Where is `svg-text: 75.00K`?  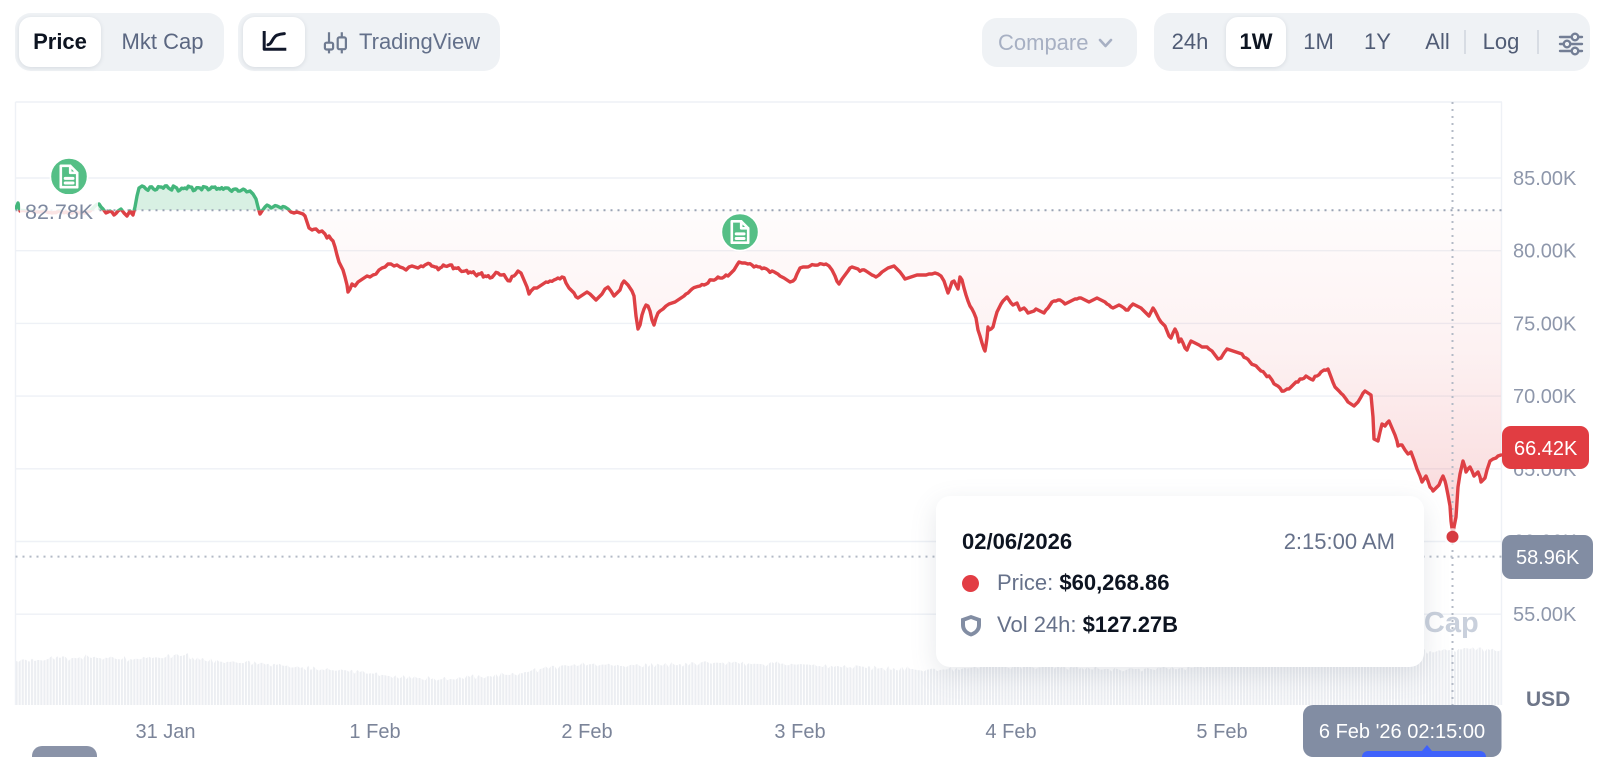 svg-text: 75.00K is located at coordinates (1545, 324).